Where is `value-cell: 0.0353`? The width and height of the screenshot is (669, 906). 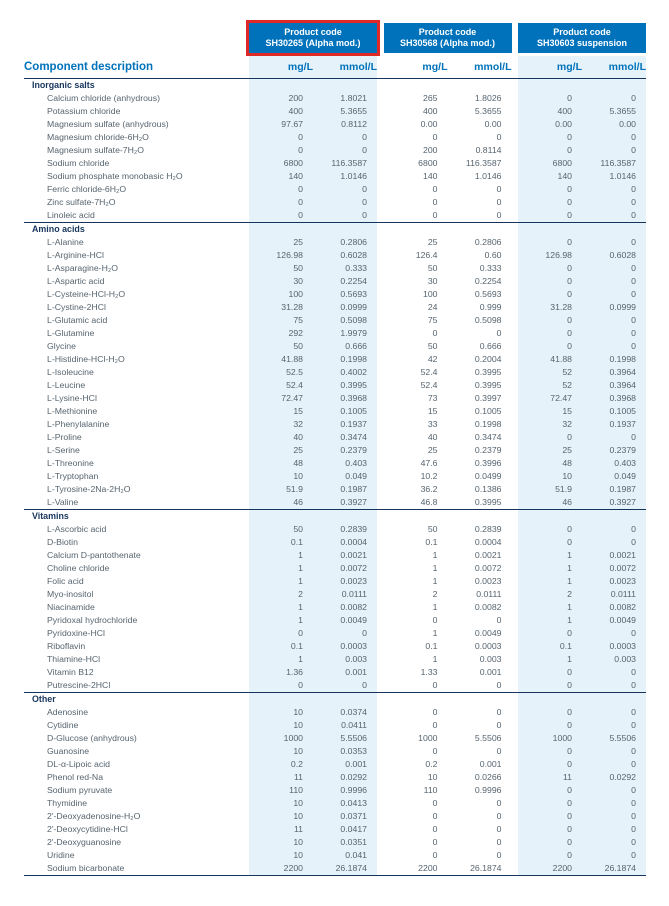
value-cell: 0.0353 is located at coordinates (345, 751).